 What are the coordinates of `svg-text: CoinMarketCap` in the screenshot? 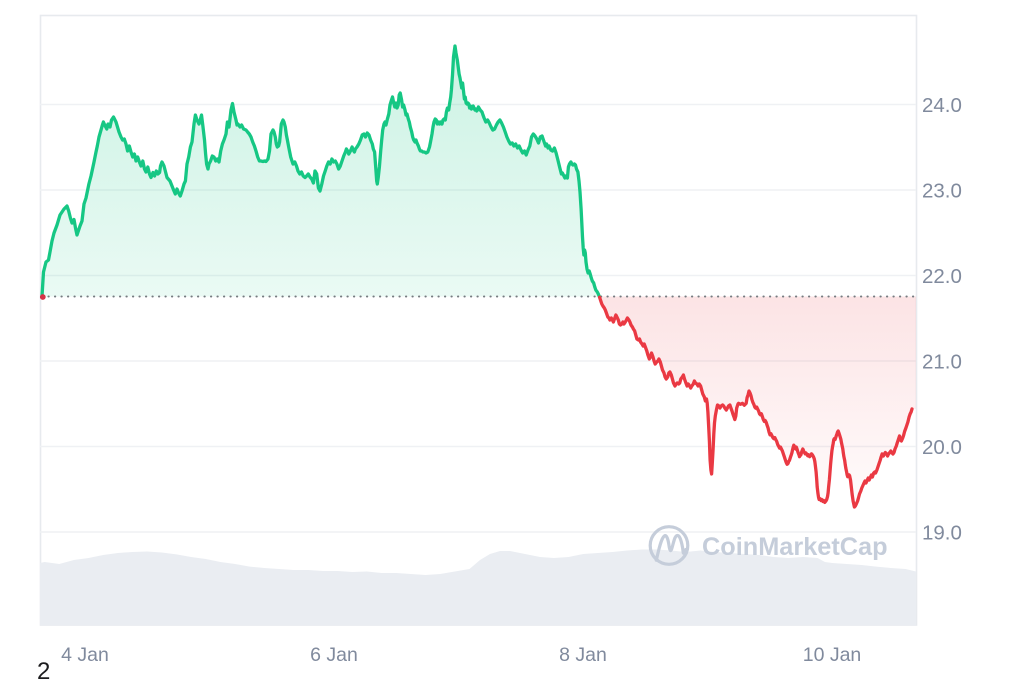 It's located at (795, 547).